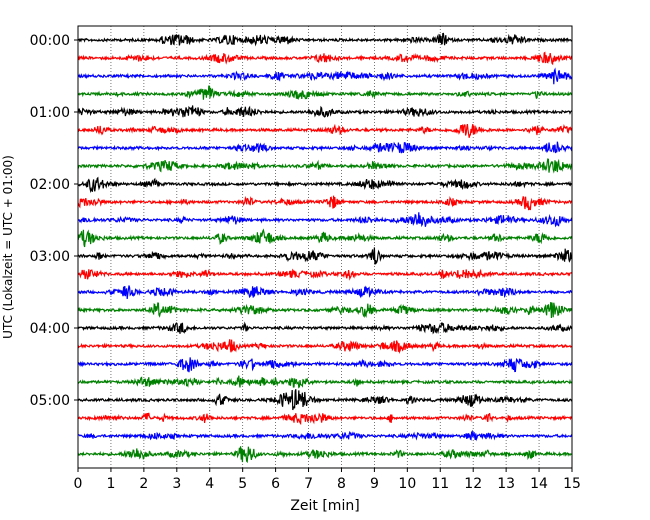 This screenshot has height=520, width=650. Describe the element at coordinates (324, 506) in the screenshot. I see `x-axis-label: Zeit [min]` at that location.